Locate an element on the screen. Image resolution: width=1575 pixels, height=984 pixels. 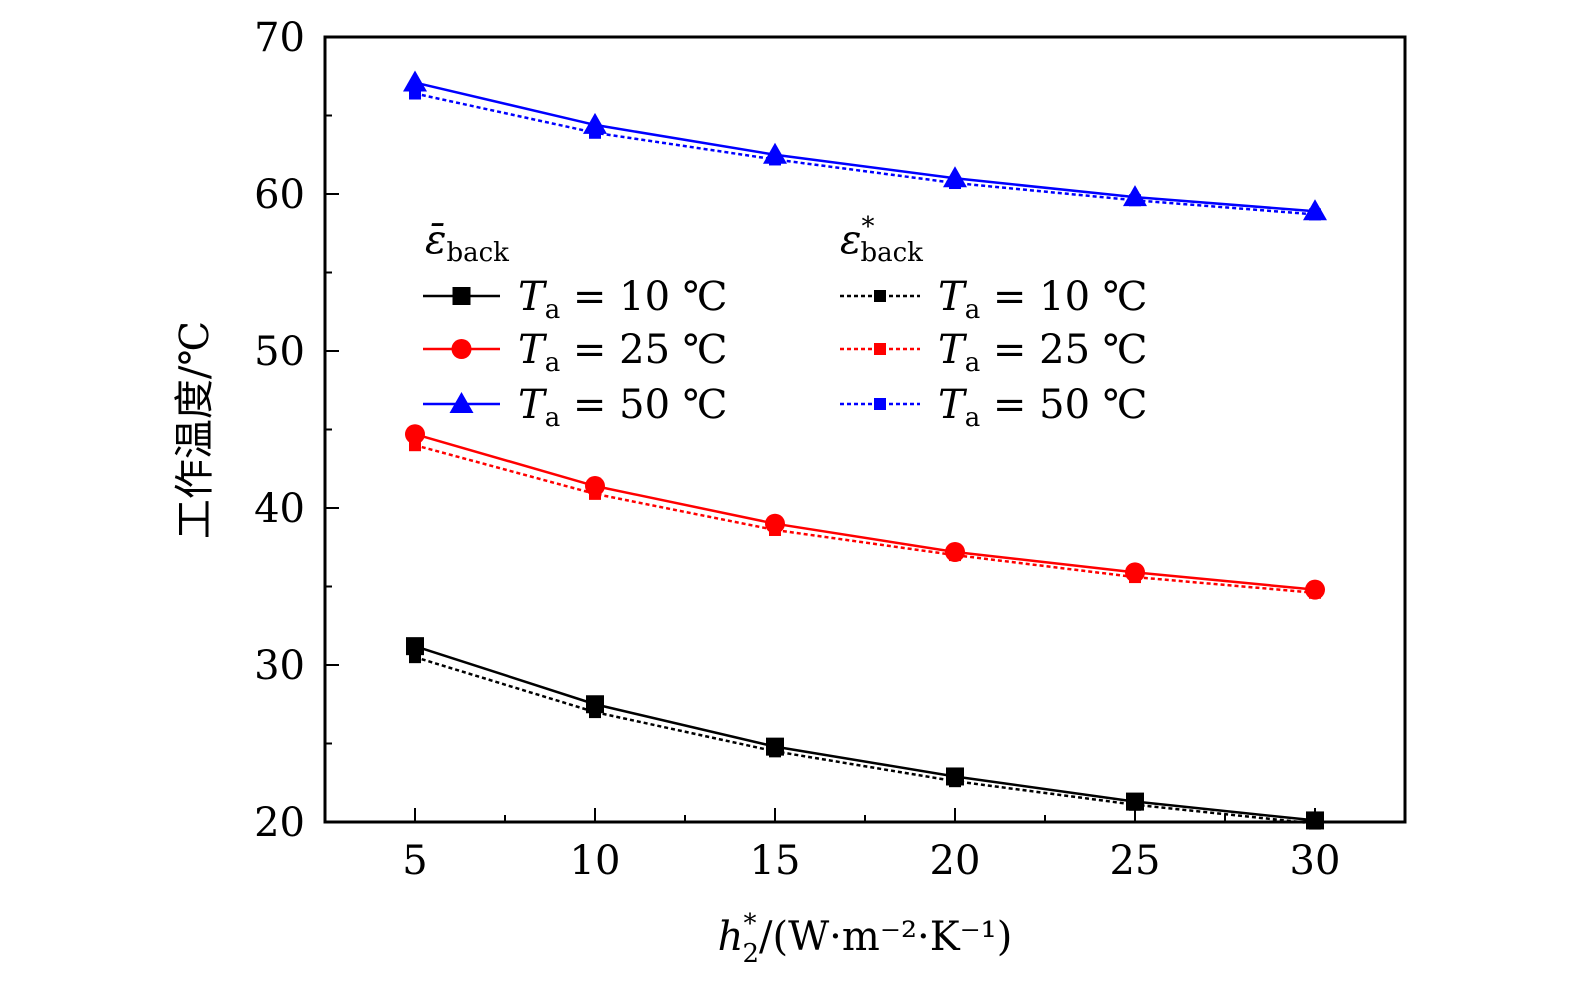
y-tick-label-1: 30 is located at coordinates (279, 666).